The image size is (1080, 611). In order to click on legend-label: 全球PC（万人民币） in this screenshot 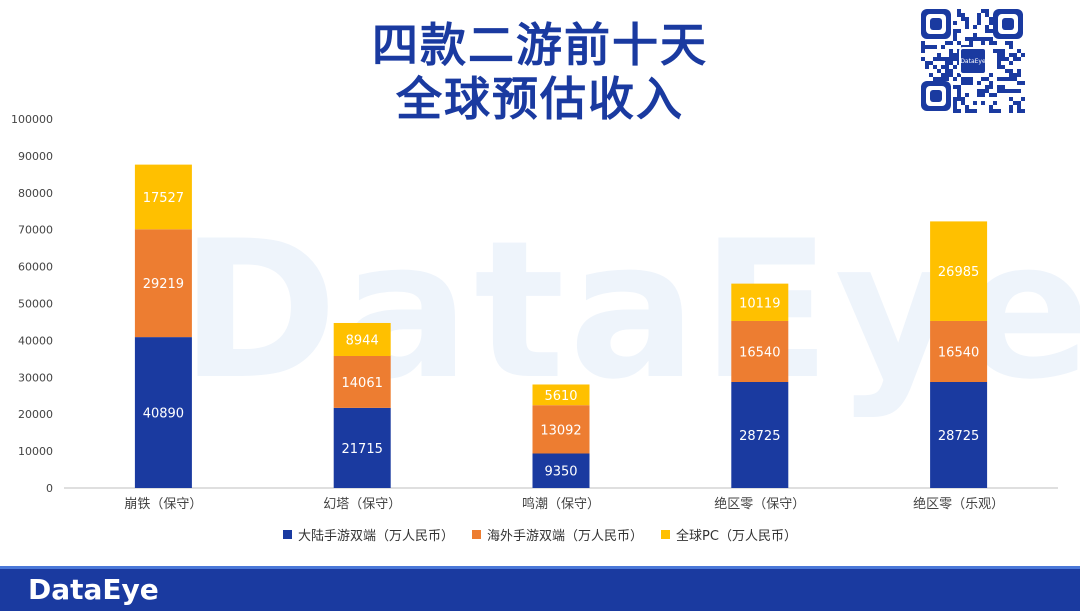, I will do `click(736, 536)`.